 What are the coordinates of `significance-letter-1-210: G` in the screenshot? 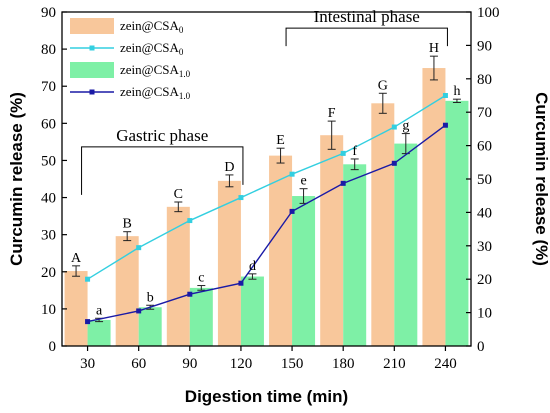 It's located at (383, 85).